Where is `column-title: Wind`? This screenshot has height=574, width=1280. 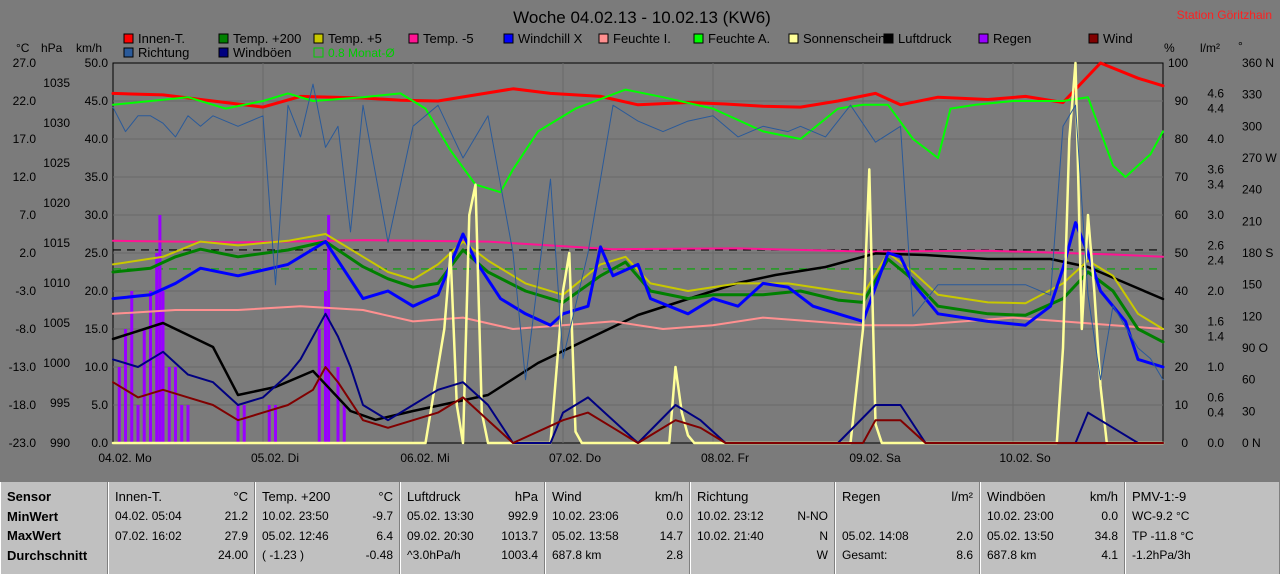
column-title: Wind is located at coordinates (567, 496).